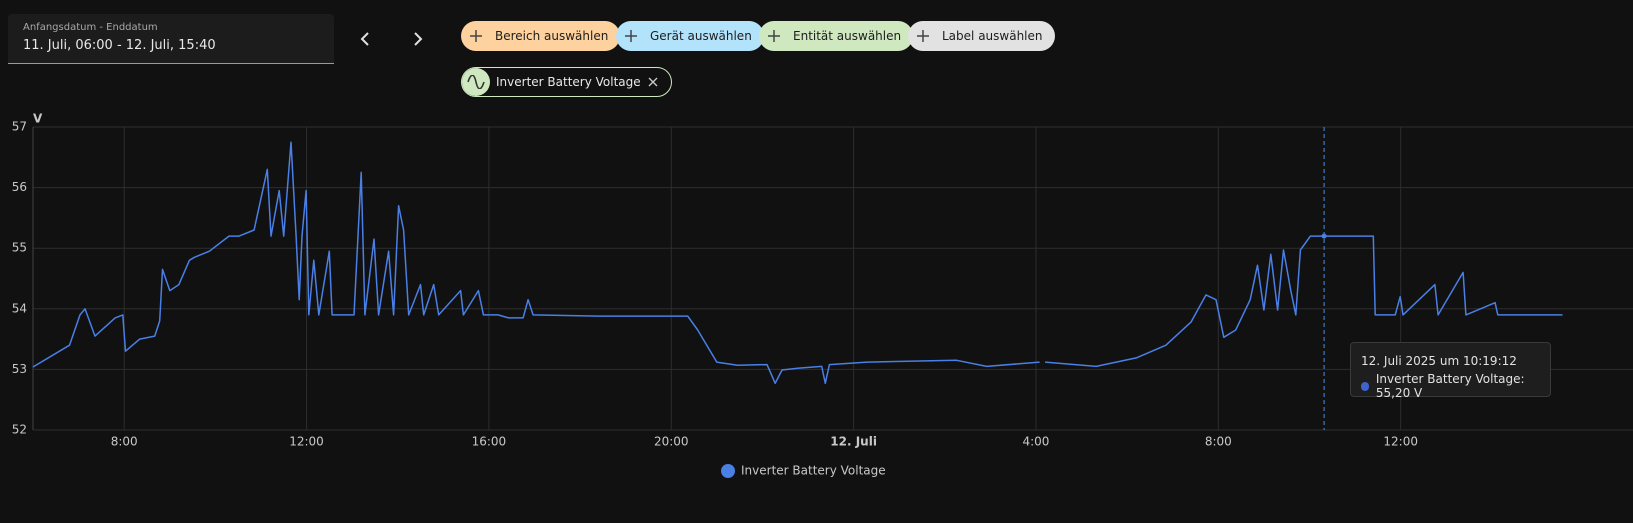  What do you see at coordinates (38, 119) in the screenshot?
I see `y-axis-label: V` at bounding box center [38, 119].